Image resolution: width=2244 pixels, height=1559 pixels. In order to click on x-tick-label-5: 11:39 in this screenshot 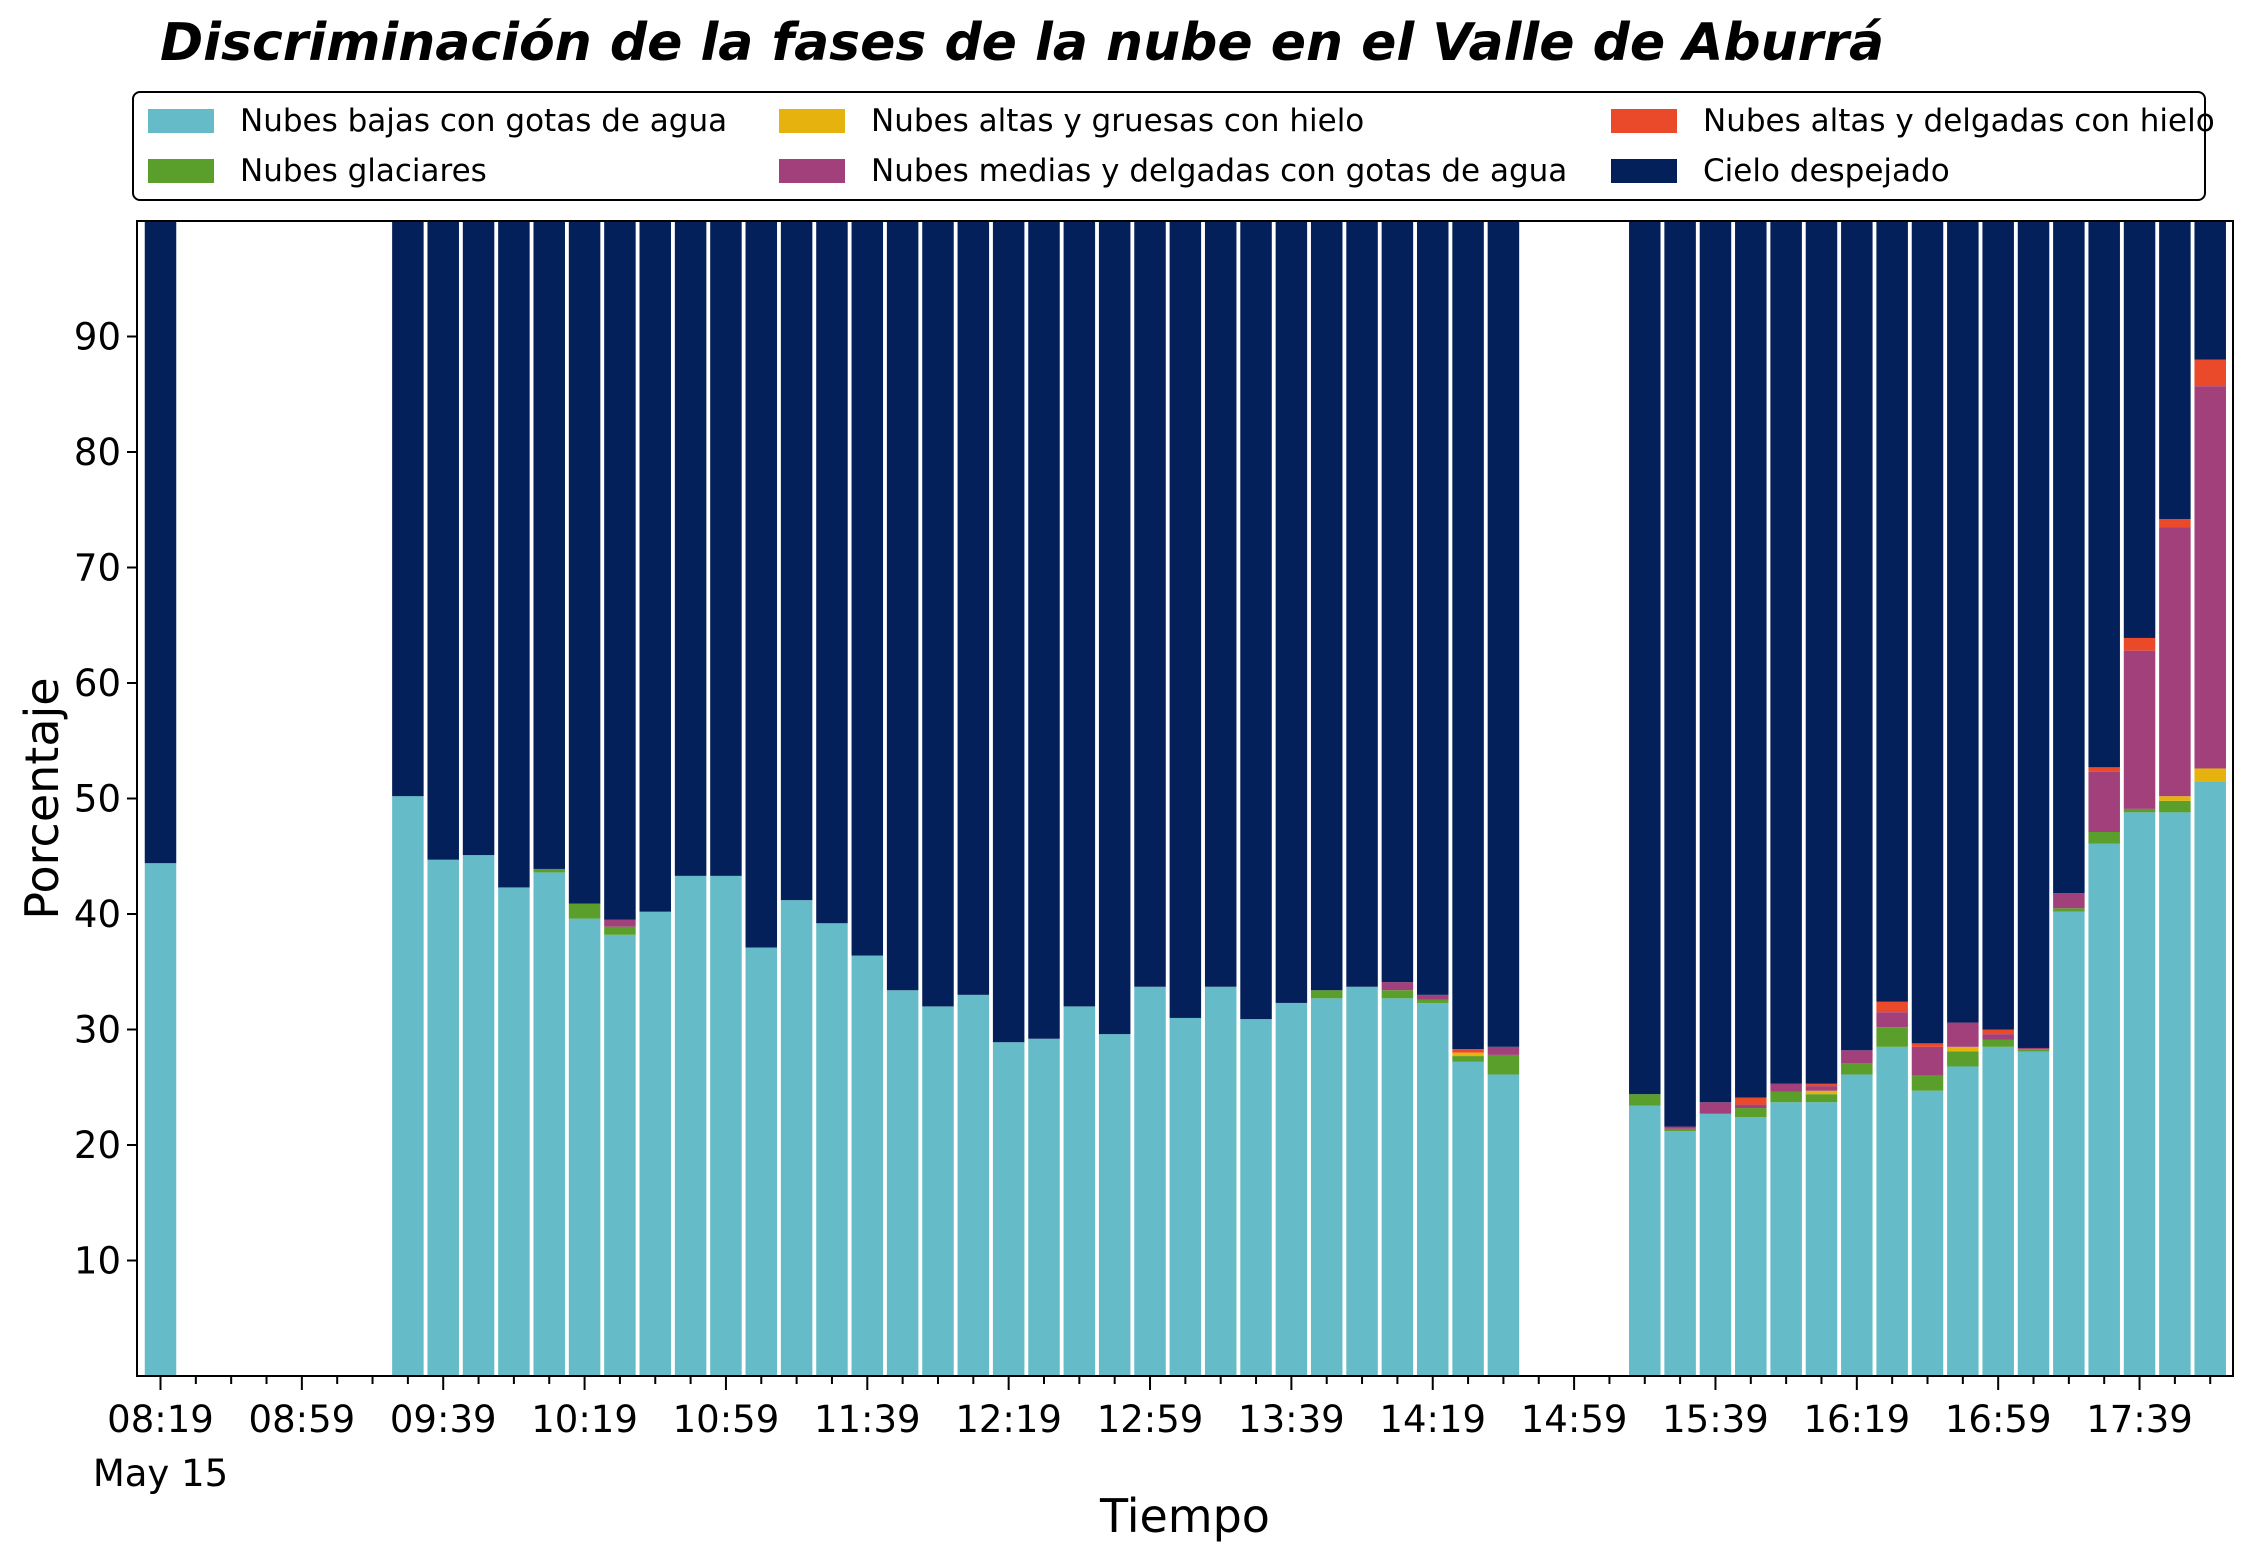, I will do `click(867, 1419)`.